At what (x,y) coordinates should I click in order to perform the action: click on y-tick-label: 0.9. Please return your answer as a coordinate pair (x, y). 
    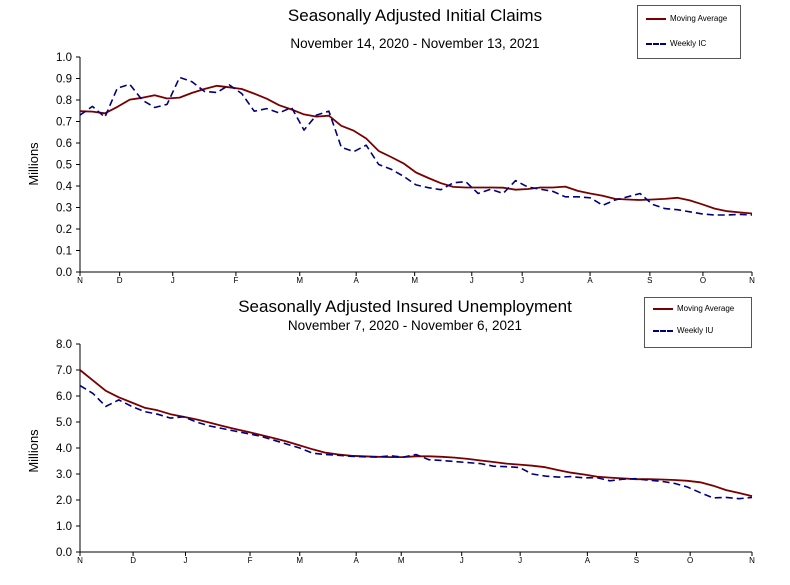
    Looking at the image, I should click on (64, 80).